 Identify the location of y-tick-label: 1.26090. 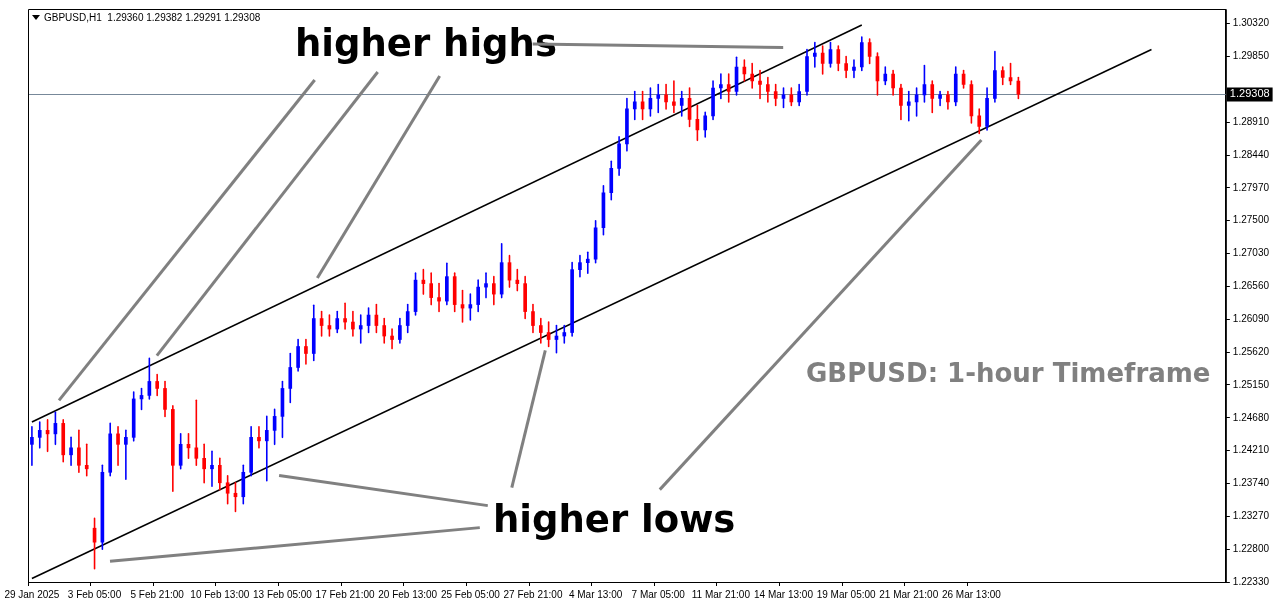
(1251, 319).